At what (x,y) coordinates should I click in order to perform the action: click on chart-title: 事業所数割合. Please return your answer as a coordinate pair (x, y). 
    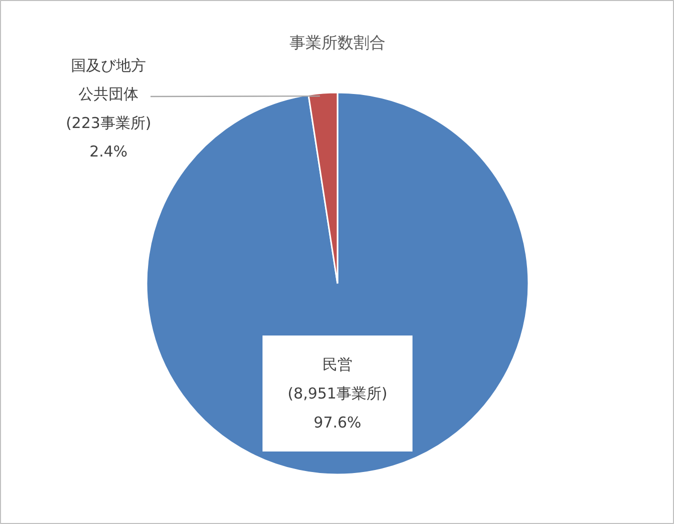
    Looking at the image, I should click on (338, 42).